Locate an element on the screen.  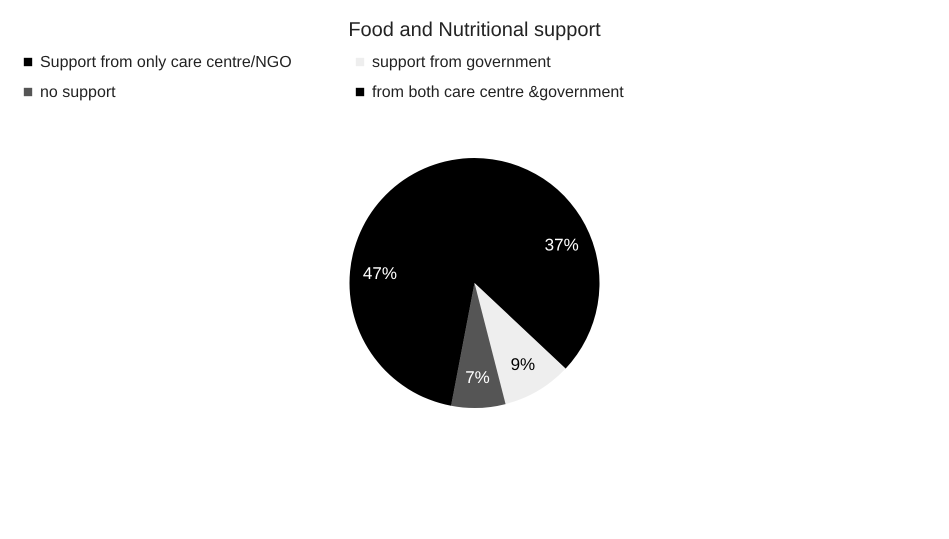
data-label: 7% is located at coordinates (477, 377).